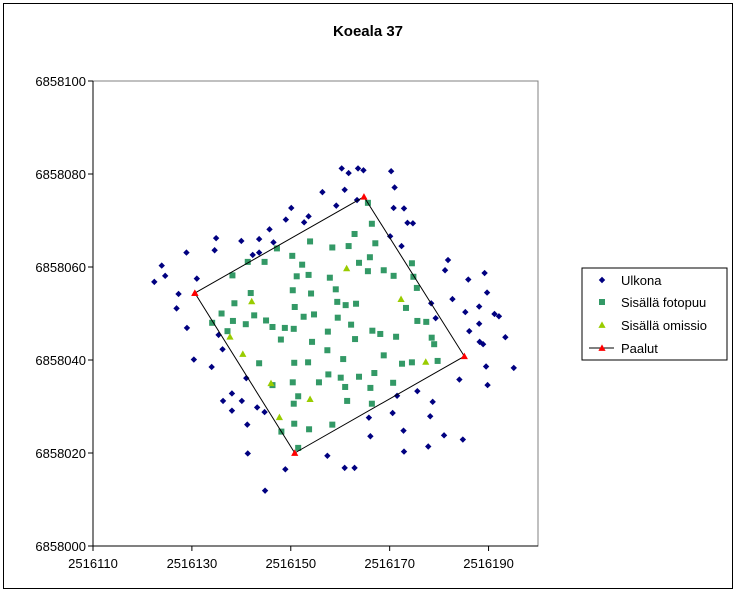 The image size is (738, 594). What do you see at coordinates (60, 360) in the screenshot?
I see `y-tick-label: 6858040` at bounding box center [60, 360].